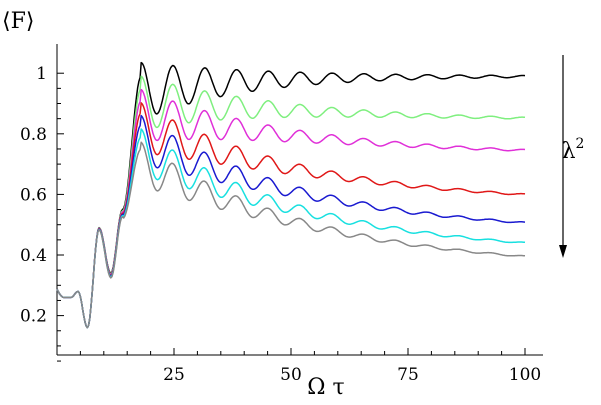  I want to click on x-tick-label: 100, so click(525, 375).